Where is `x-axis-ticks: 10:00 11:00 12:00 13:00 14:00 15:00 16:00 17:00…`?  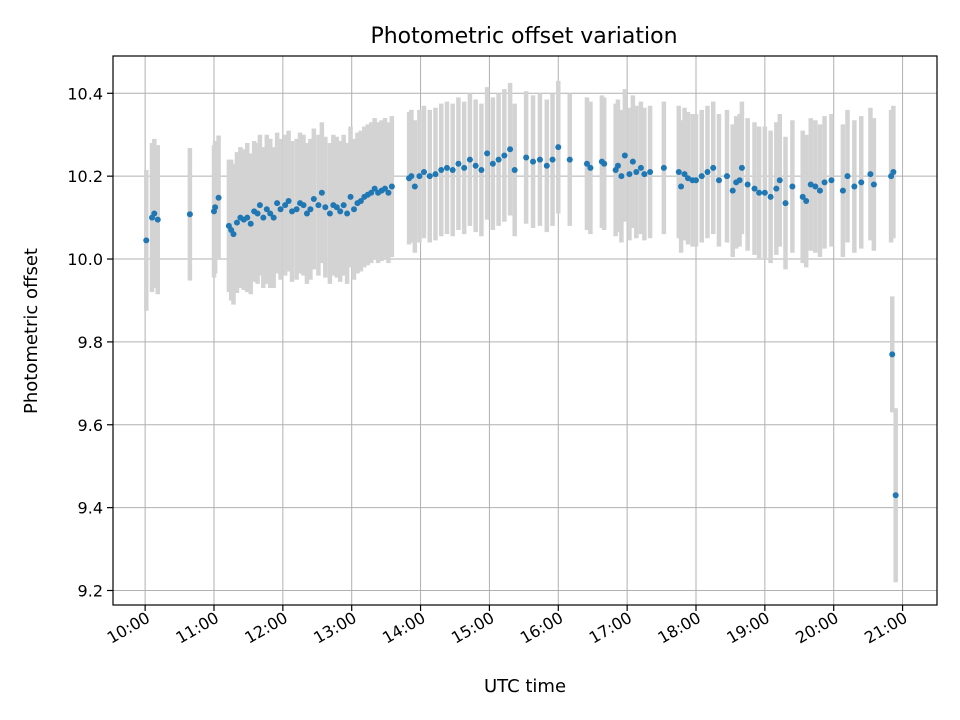 x-axis-ticks: 10:00 11:00 12:00 13:00 14:00 15:00 16:00 17:00… is located at coordinates (507, 626).